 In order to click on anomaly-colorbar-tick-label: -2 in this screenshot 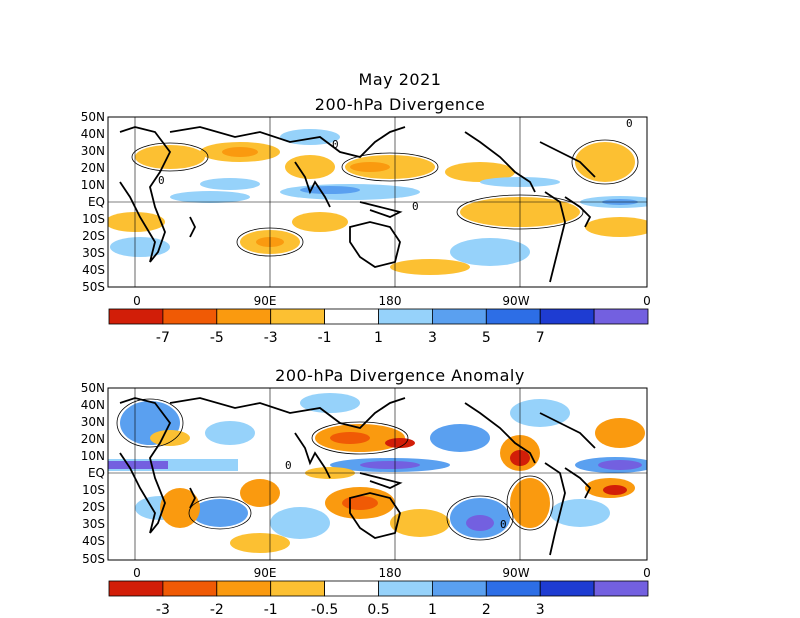, I will do `click(217, 610)`.